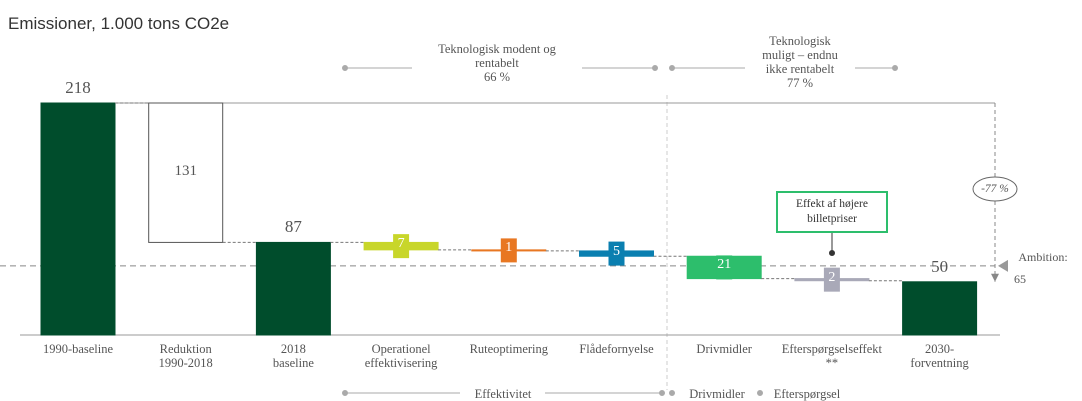  What do you see at coordinates (78, 87) in the screenshot?
I see `value-label: 218` at bounding box center [78, 87].